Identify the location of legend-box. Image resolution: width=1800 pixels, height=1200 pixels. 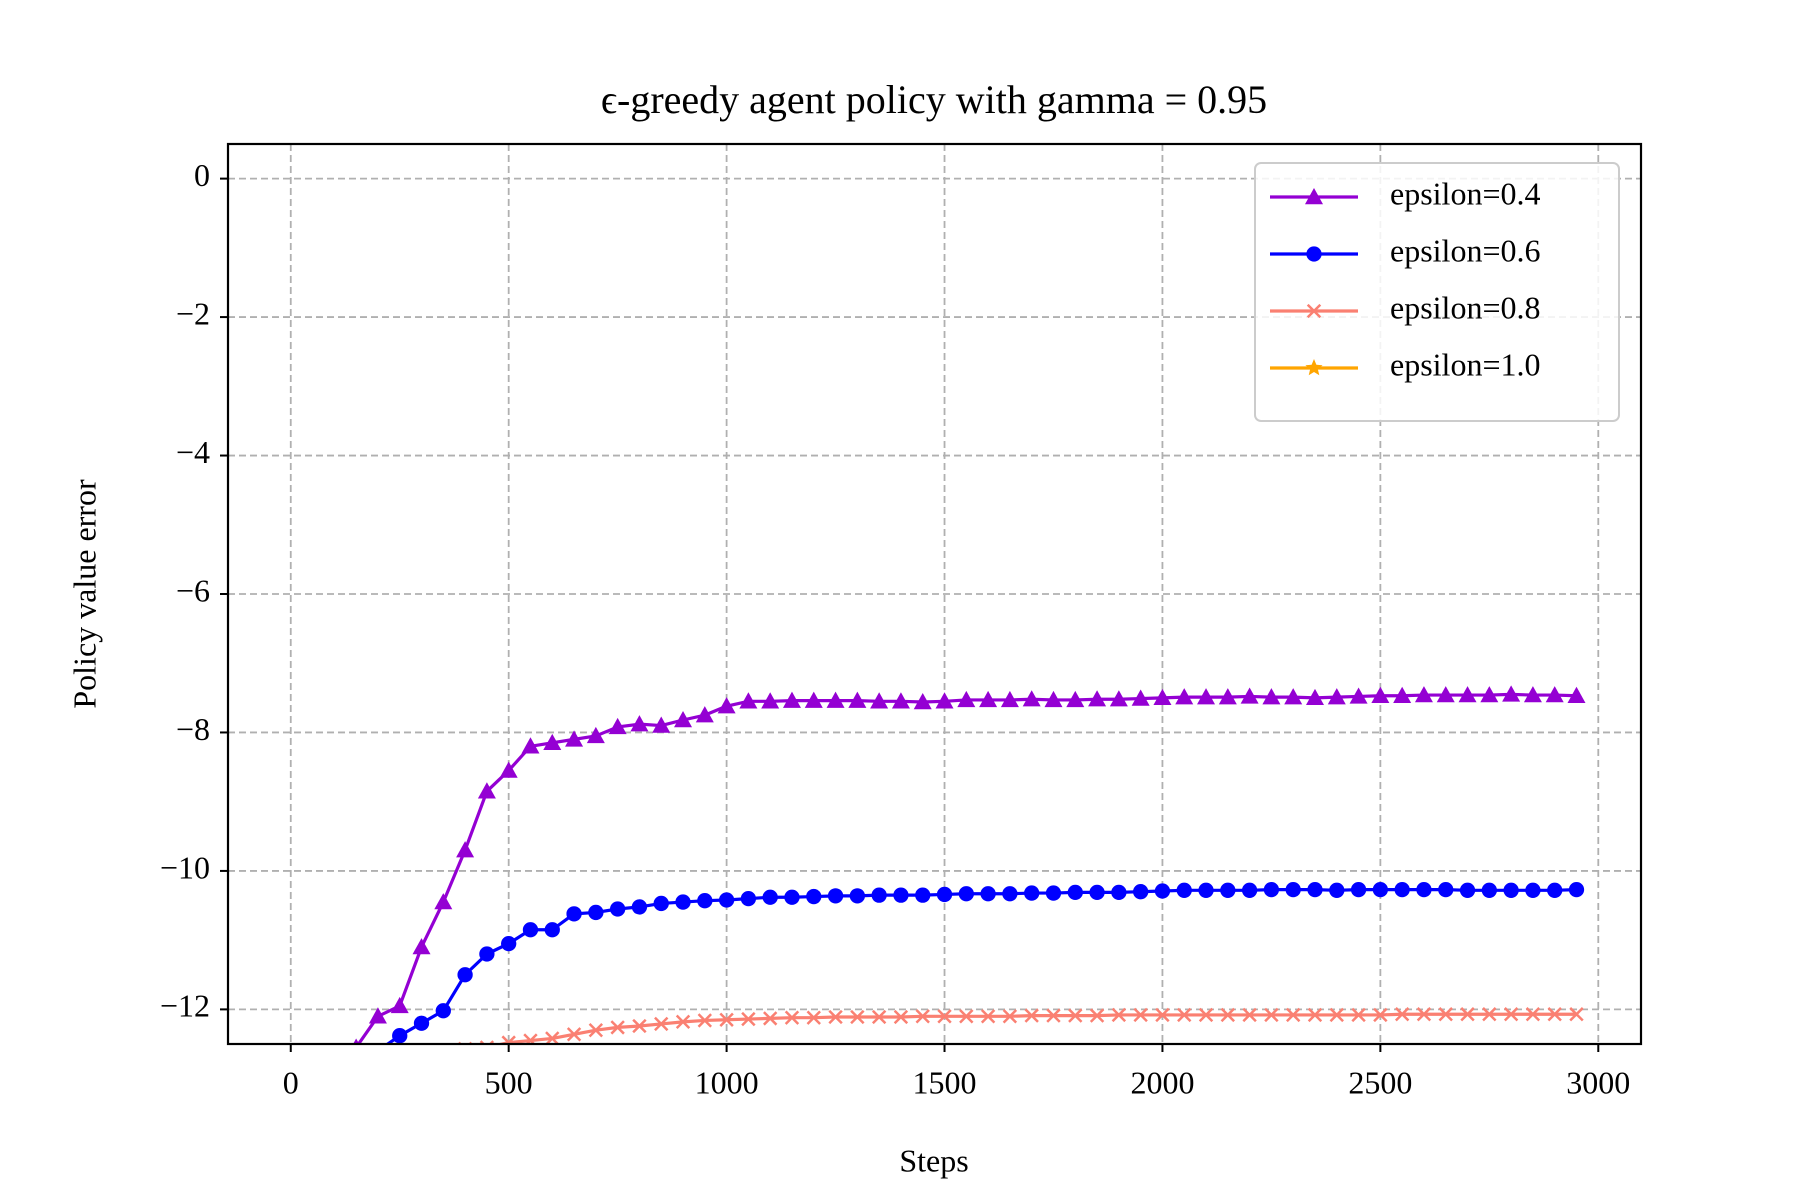
(1437, 292).